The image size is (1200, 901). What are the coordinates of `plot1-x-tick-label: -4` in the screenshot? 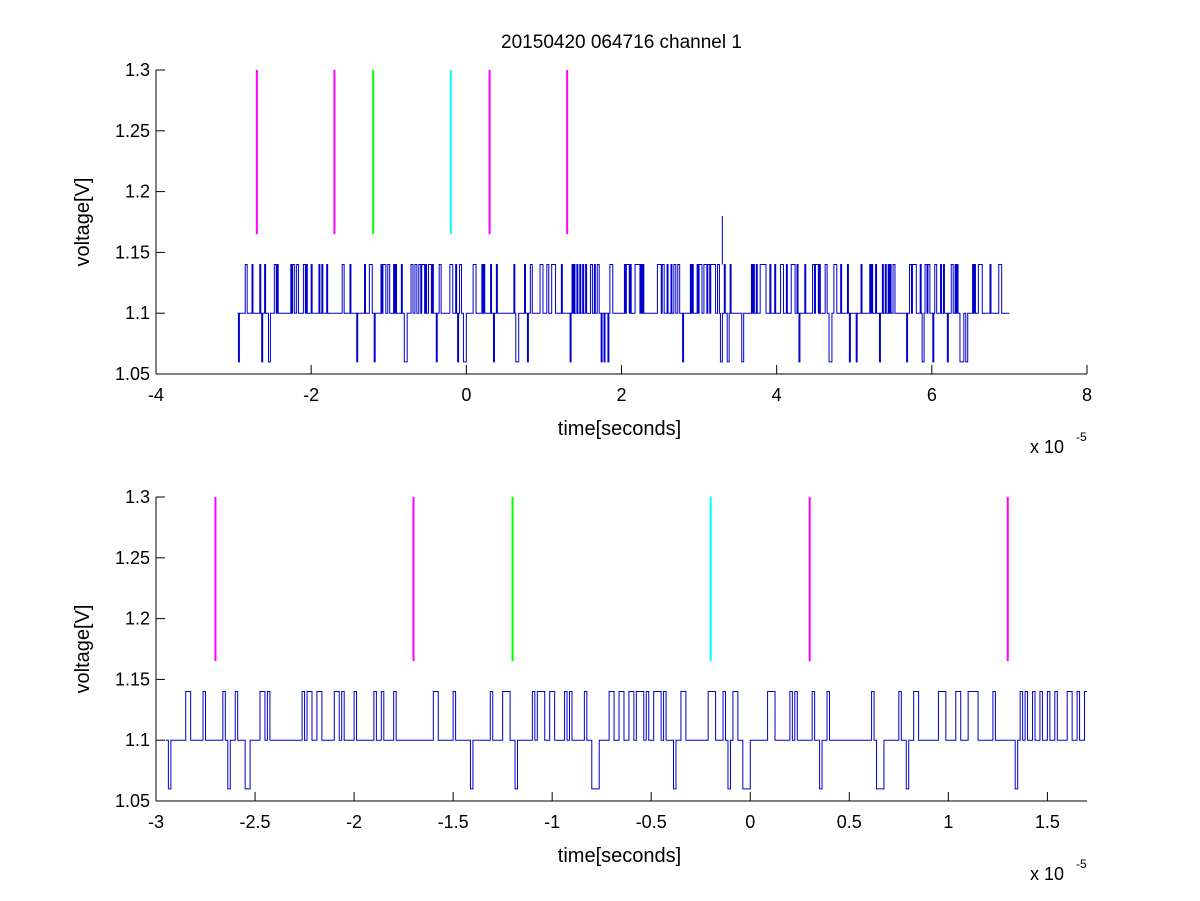 It's located at (156, 395).